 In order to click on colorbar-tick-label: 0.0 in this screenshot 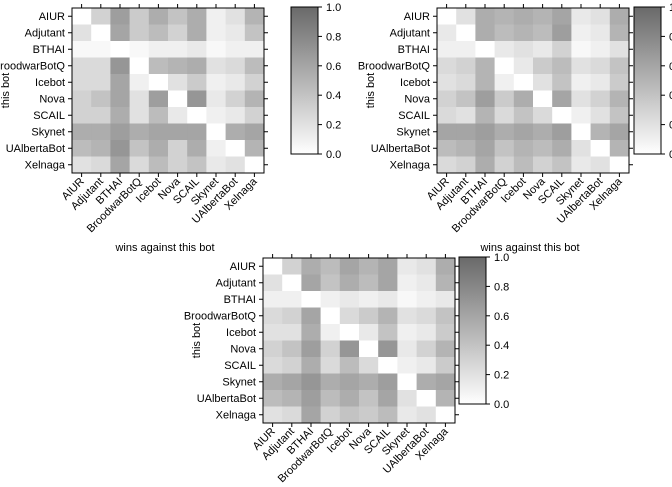, I will do `click(670, 155)`.